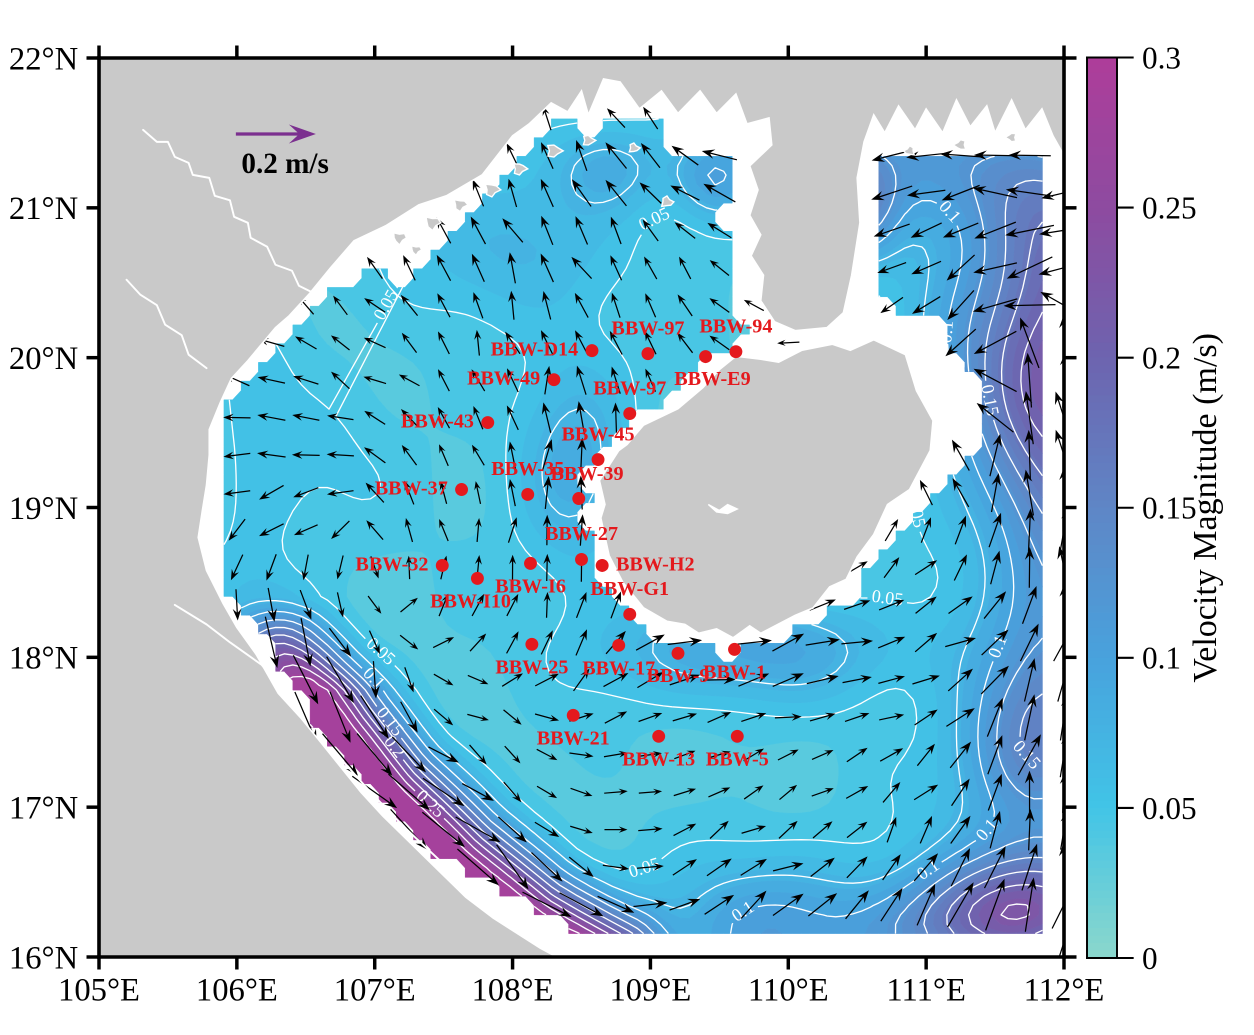 This screenshot has width=1254, height=1035. What do you see at coordinates (99, 990) in the screenshot?
I see `svg-text: 105°E` at bounding box center [99, 990].